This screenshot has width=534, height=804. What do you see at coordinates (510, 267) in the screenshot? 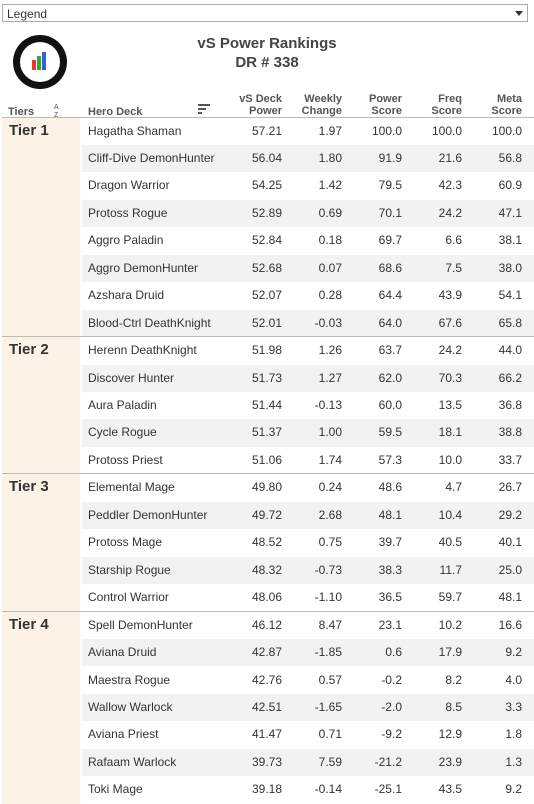
I see `stat-cell: 38.0` at bounding box center [510, 267].